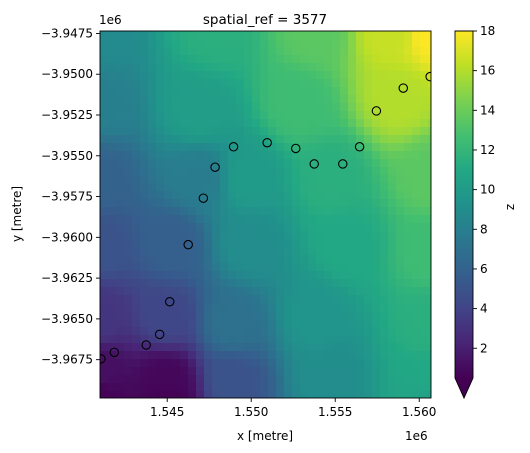 This screenshot has width=530, height=453. I want to click on x-offset-label: 1e6, so click(416, 436).